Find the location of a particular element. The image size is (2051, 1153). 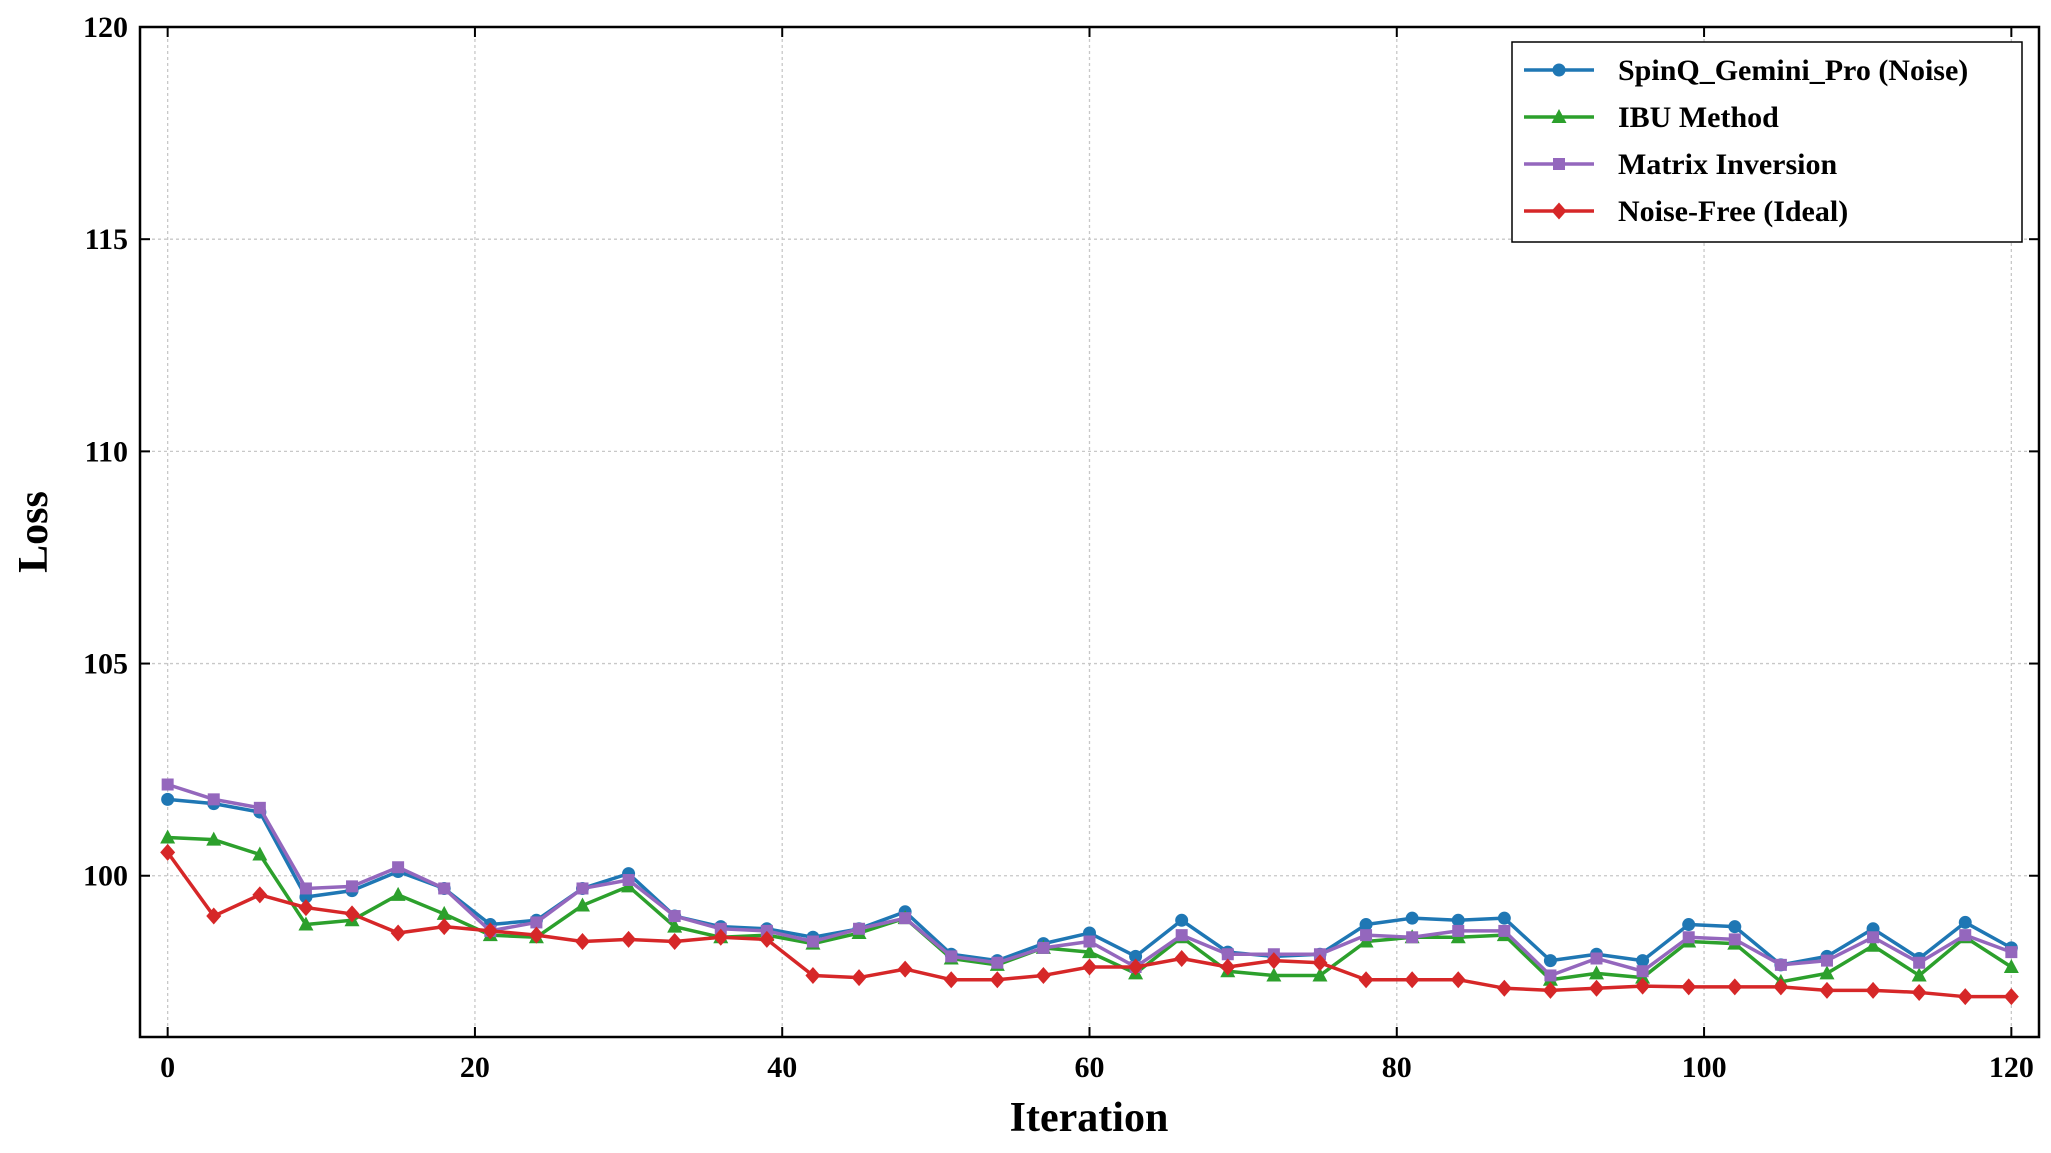

legend-label: SpinQ_Gemini_Pro (Noise) is located at coordinates (1793, 70).